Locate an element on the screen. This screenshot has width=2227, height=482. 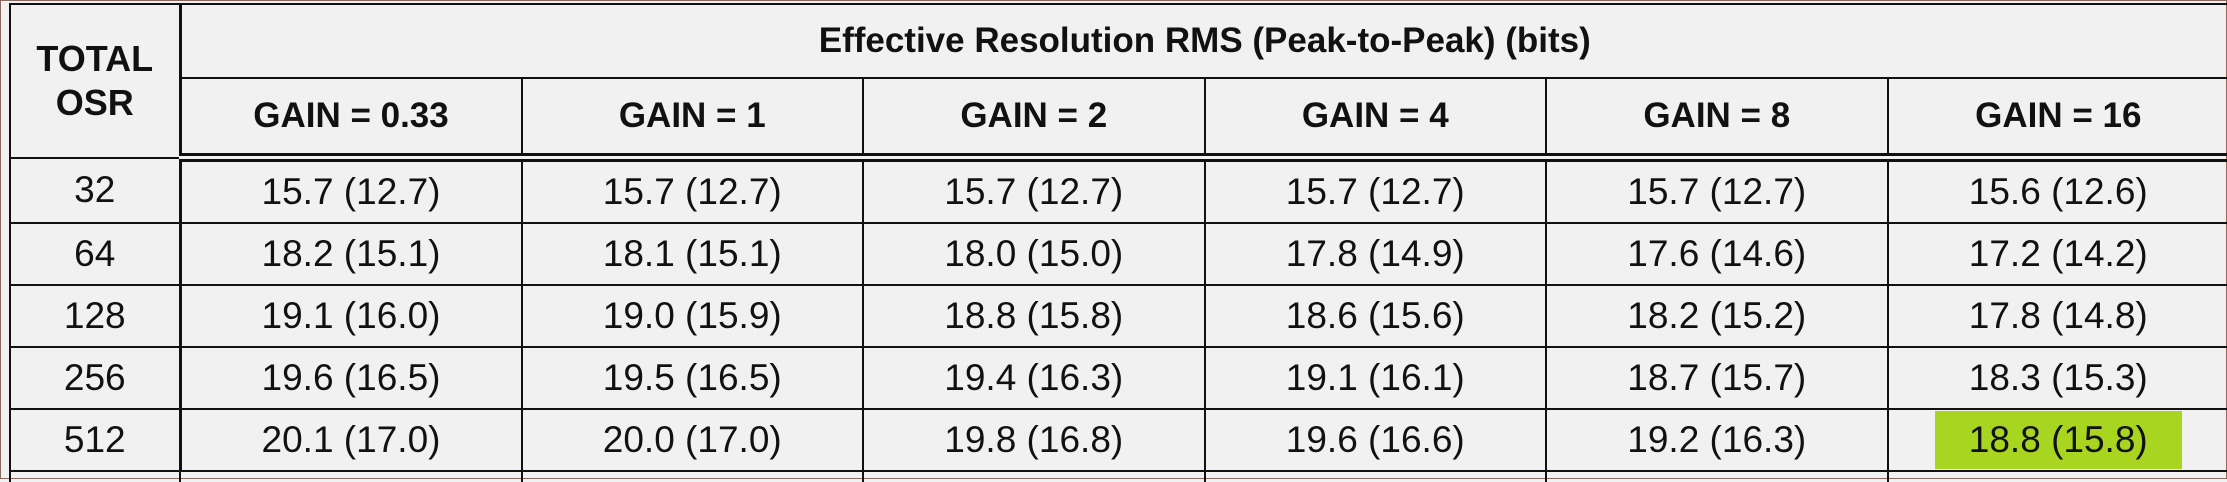
total-osr-line-2: OSR is located at coordinates (95, 103).